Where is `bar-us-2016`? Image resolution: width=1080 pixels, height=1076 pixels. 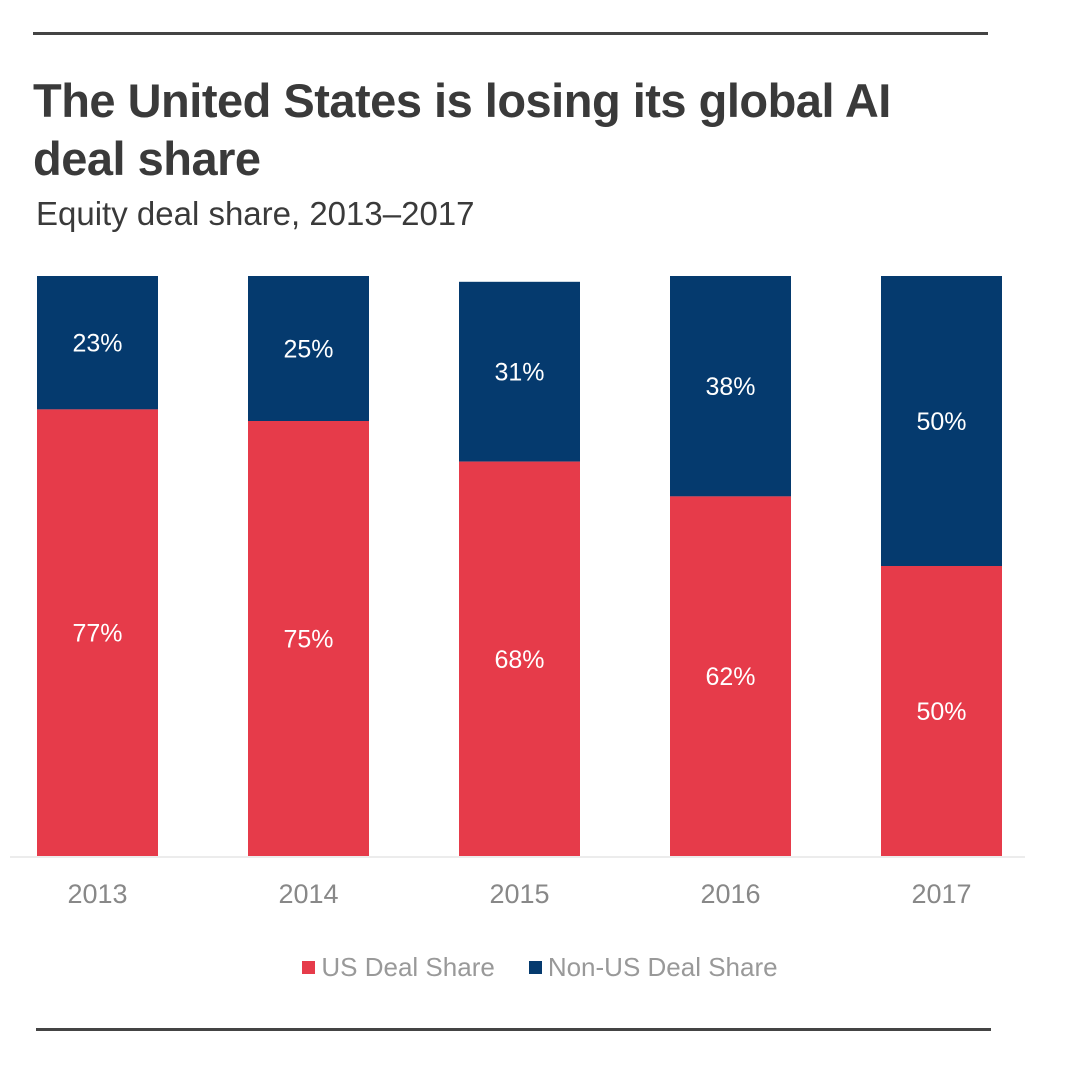 bar-us-2016 is located at coordinates (730, 676).